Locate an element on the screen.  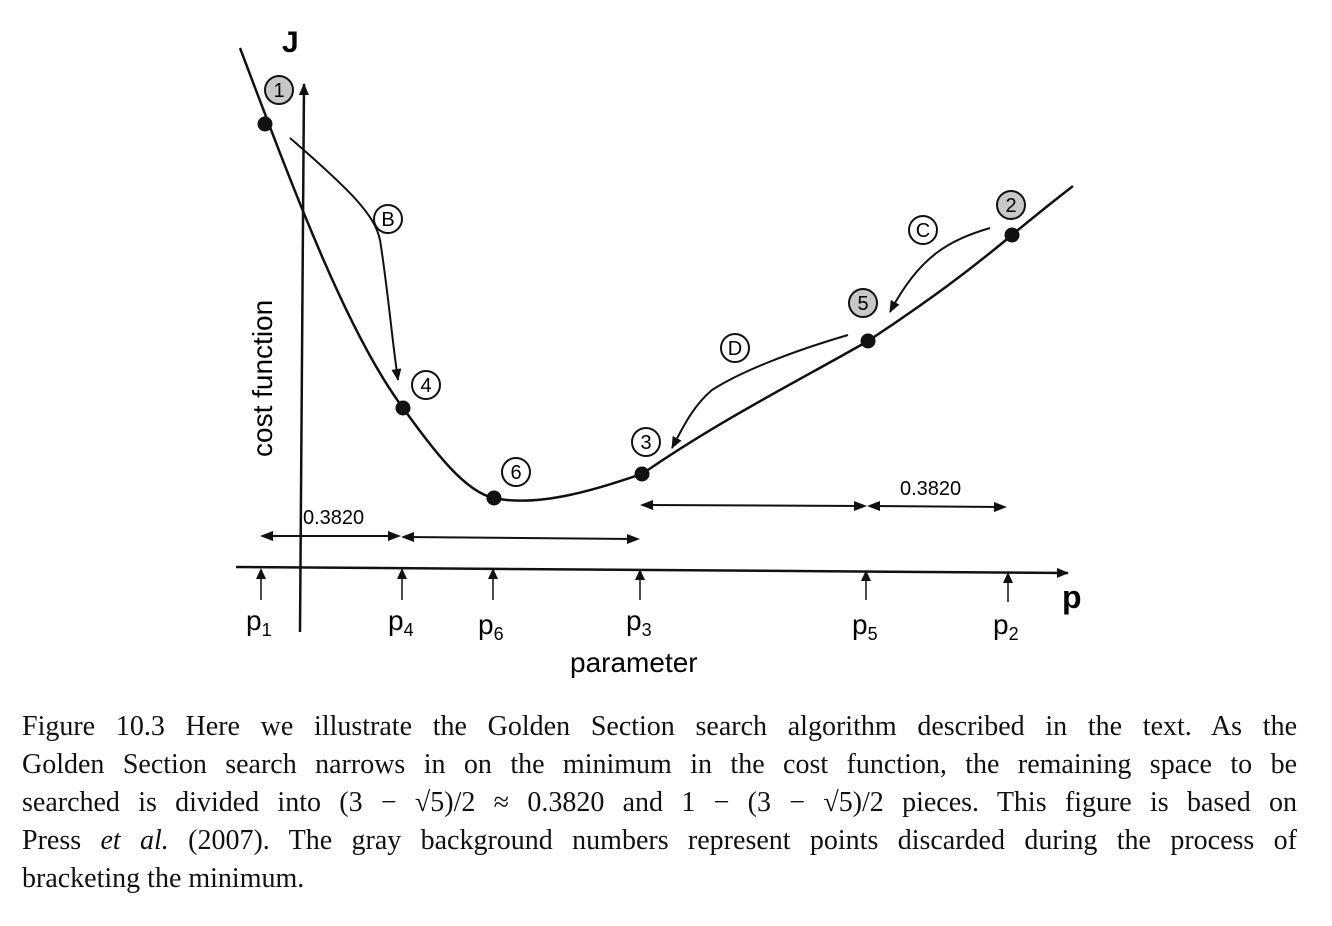
tick-label-p1: p1 is located at coordinates (259, 622).